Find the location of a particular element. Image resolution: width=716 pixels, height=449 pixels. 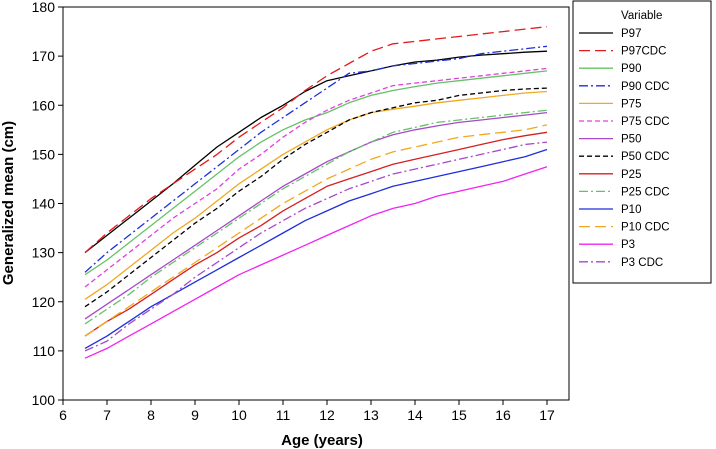

legend-label: P50 CDC is located at coordinates (645, 157).